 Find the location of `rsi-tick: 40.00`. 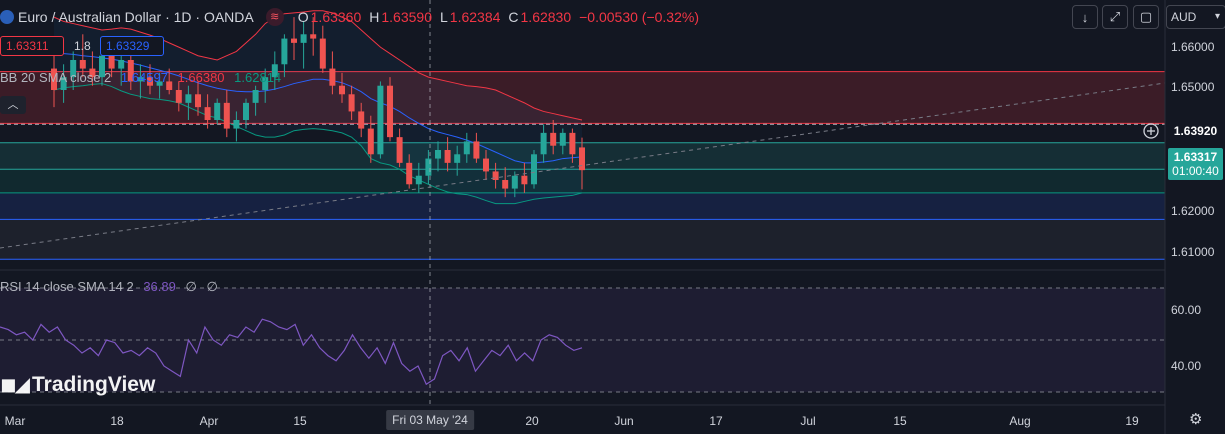

rsi-tick: 40.00 is located at coordinates (1186, 366).